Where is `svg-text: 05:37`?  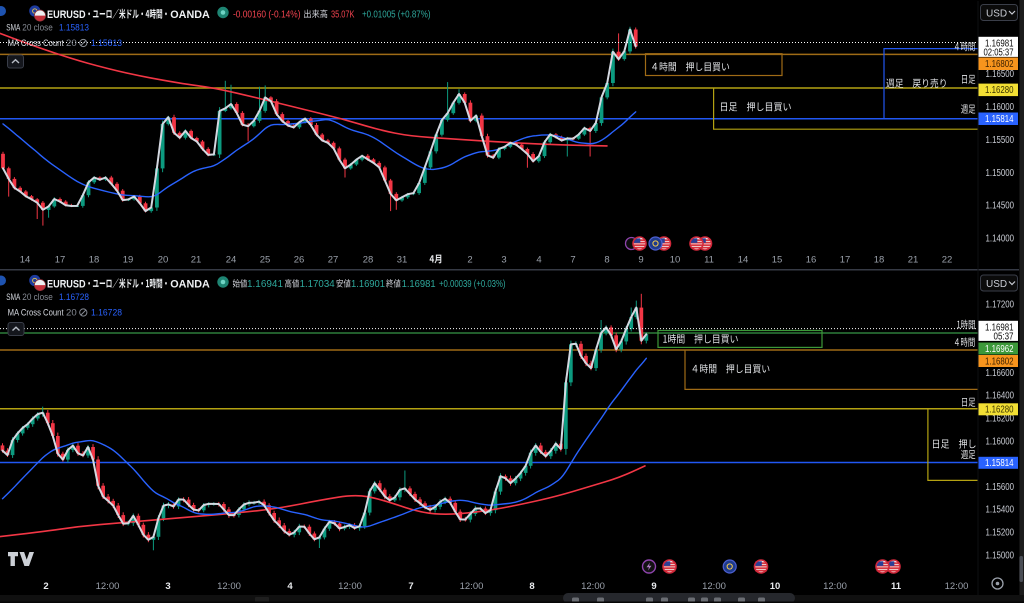
svg-text: 05:37 is located at coordinates (1004, 337).